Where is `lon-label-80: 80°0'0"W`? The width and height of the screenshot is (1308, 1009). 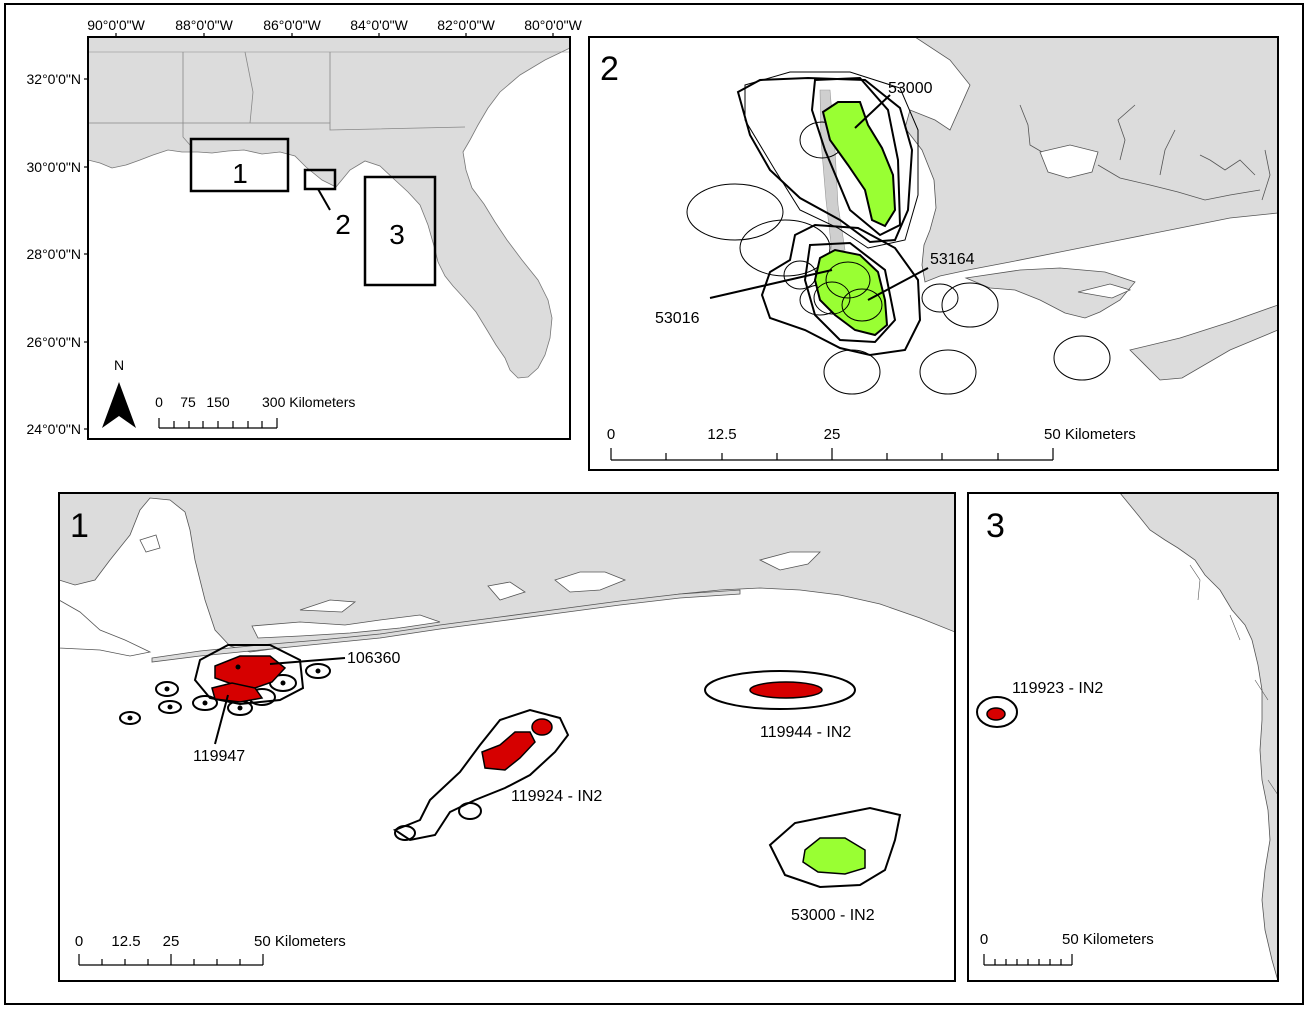 lon-label-80: 80°0'0"W is located at coordinates (553, 25).